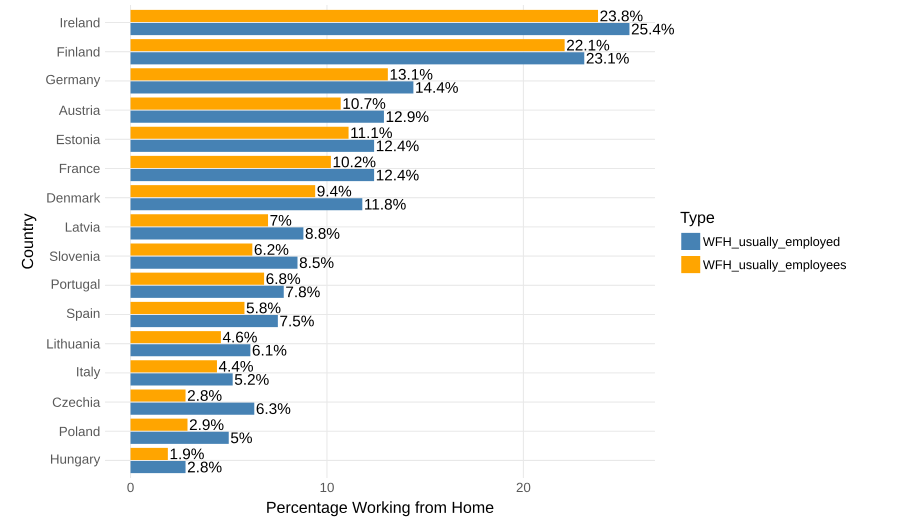 The height and width of the screenshot is (528, 901). What do you see at coordinates (380, 508) in the screenshot?
I see `x-axis-title: Percentage Working from Home` at bounding box center [380, 508].